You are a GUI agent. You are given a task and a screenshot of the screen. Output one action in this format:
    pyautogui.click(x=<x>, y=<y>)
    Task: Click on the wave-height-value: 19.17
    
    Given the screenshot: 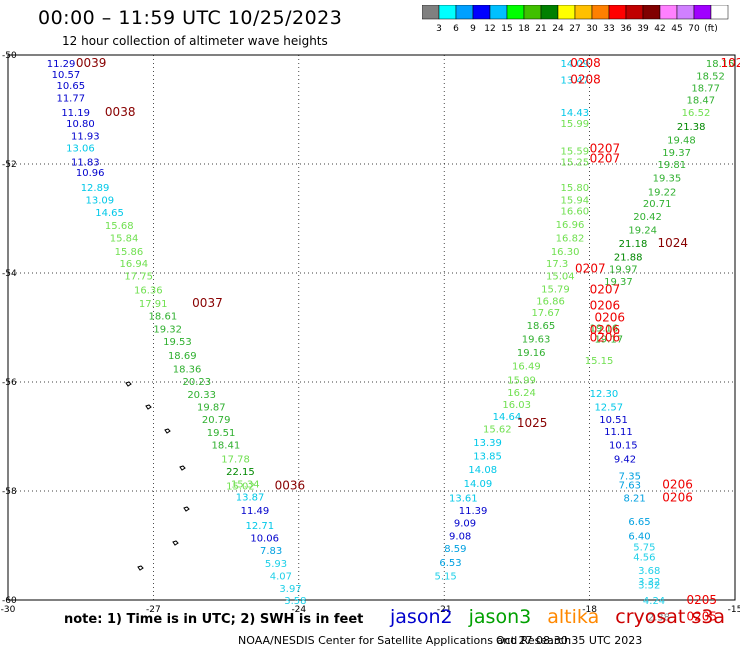 What is the action you would take?
    pyautogui.click(x=608, y=339)
    